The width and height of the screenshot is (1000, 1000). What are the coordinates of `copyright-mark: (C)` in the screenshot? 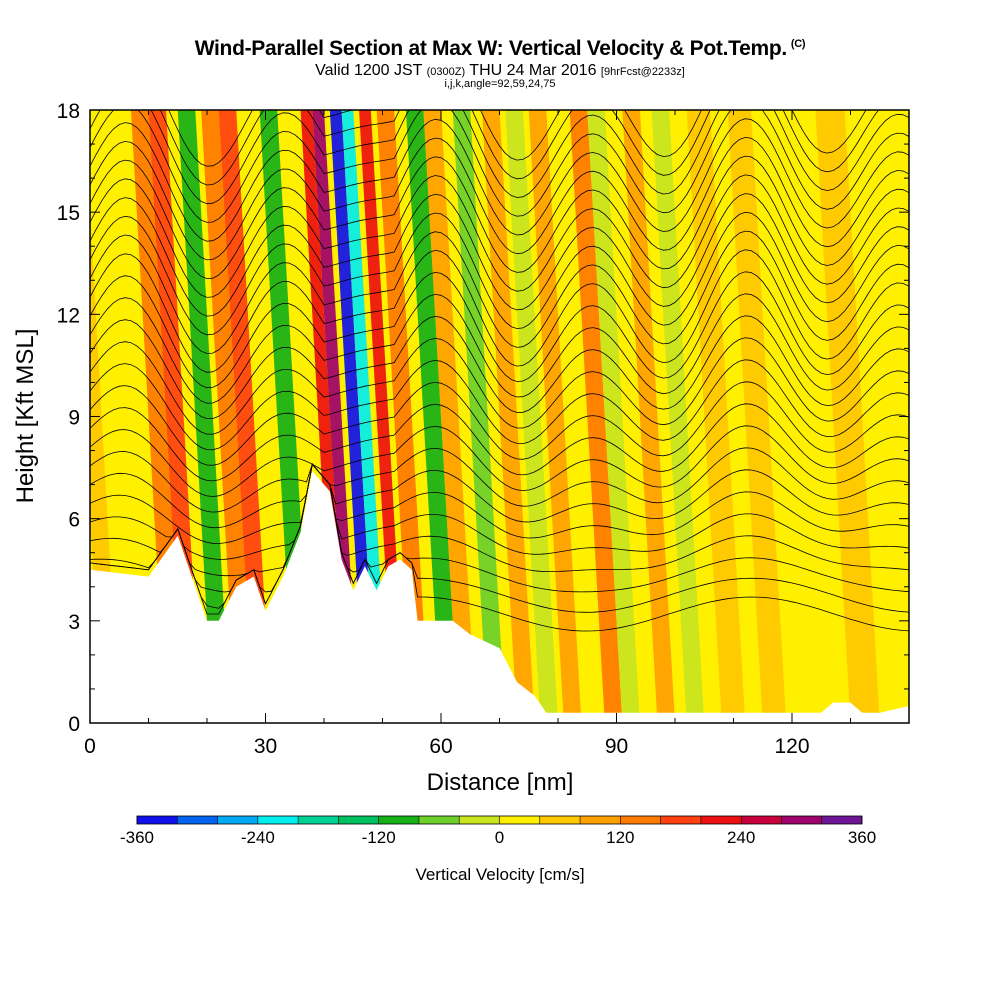 It's located at (798, 44).